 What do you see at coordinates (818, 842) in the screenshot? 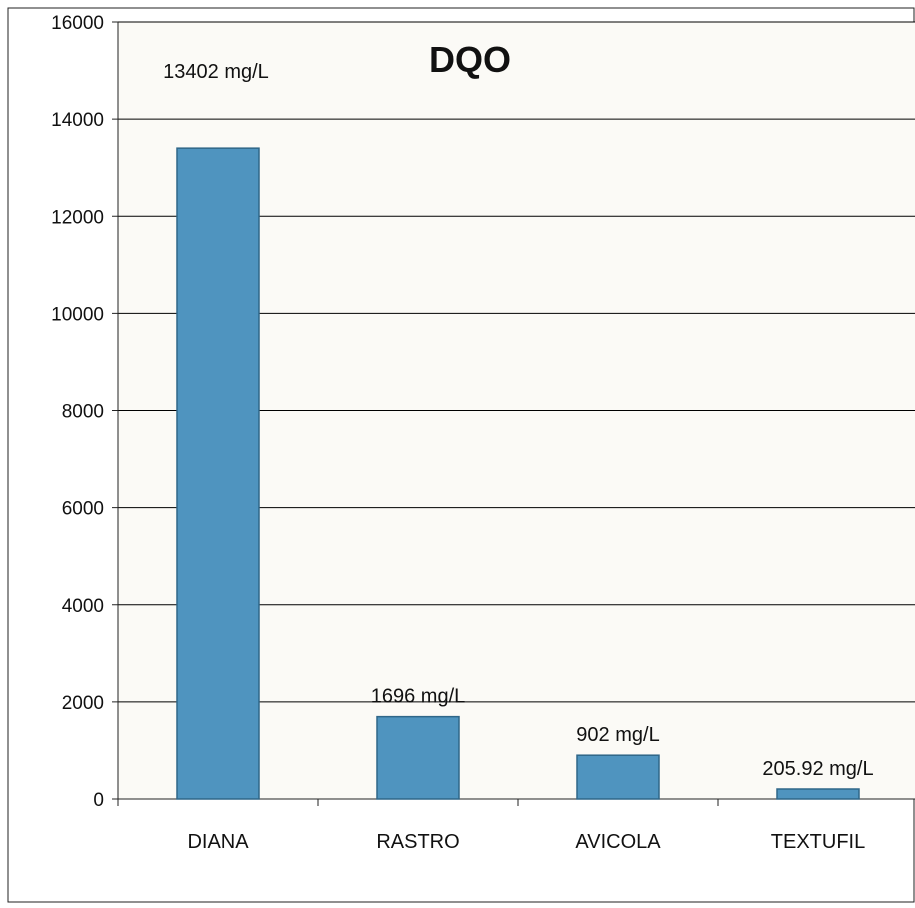
I see `x-tick-label: TEXTUFIL` at bounding box center [818, 842].